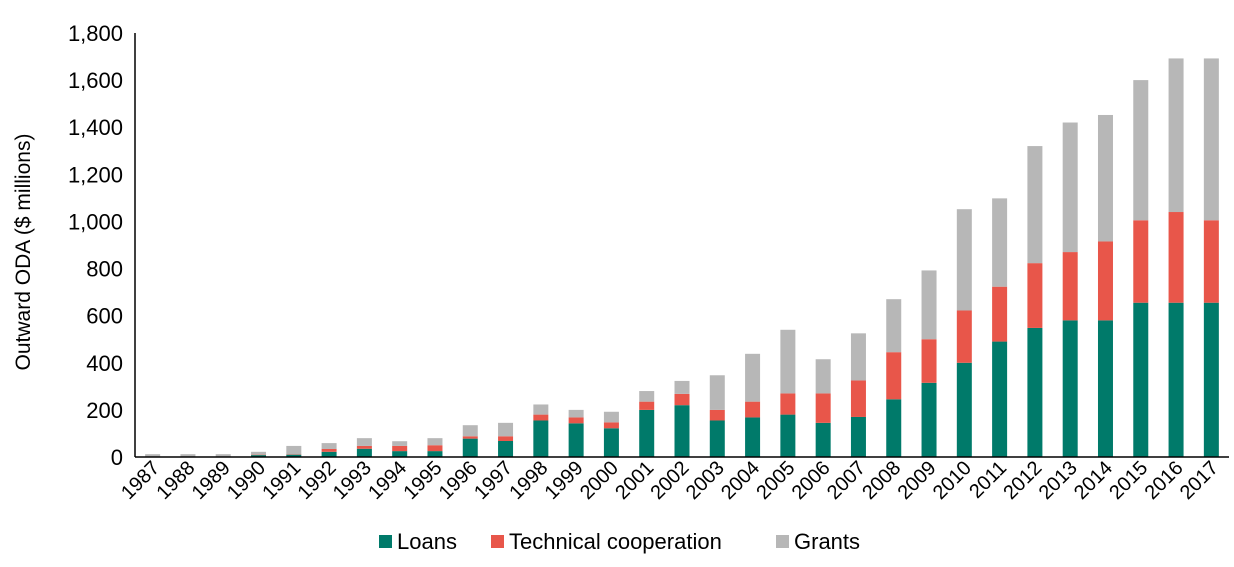 Image resolution: width=1234 pixels, height=567 pixels. Describe the element at coordinates (846, 480) in the screenshot. I see `x-tick-label: 2007` at that location.